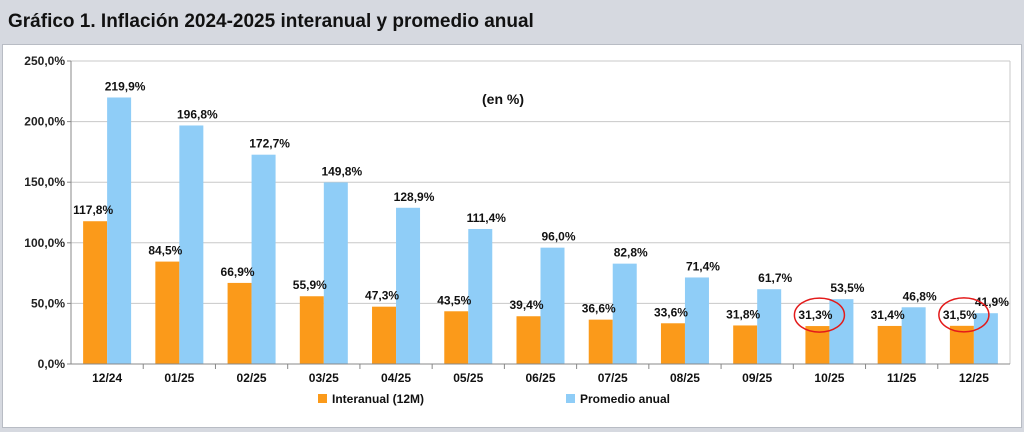  What do you see at coordinates (252, 378) in the screenshot?
I see `x-tick-label: 02/25` at bounding box center [252, 378].